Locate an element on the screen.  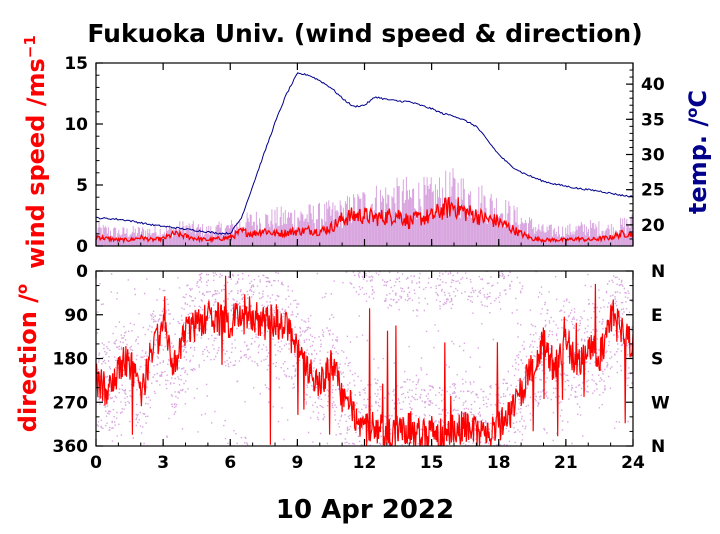
y2-tick-label: 20 is located at coordinates (653, 226).